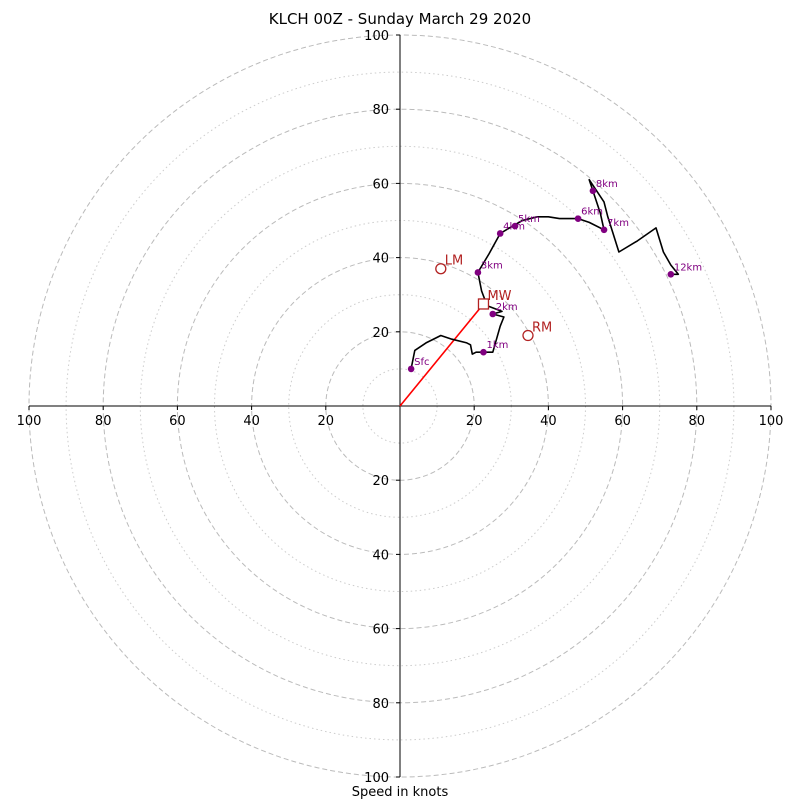 The height and width of the screenshot is (800, 800). Describe the element at coordinates (499, 296) in the screenshot. I see `storm-motion-label-mw: MW` at that location.